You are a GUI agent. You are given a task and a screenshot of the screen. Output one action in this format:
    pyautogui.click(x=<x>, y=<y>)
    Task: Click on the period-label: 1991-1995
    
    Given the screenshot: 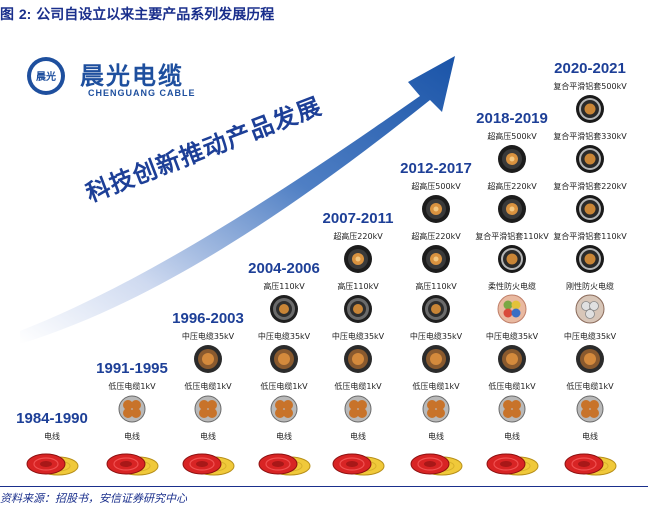 What is the action you would take?
    pyautogui.click(x=132, y=368)
    